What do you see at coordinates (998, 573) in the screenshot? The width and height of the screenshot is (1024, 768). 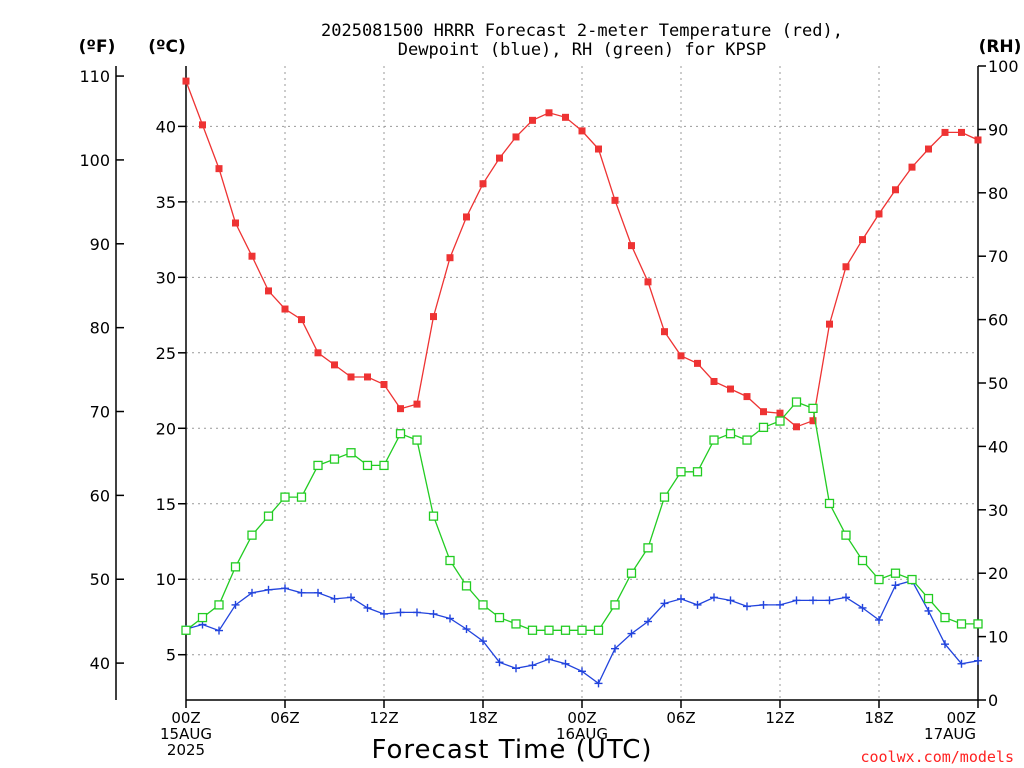 I see `rh-tick-label-20: 20` at bounding box center [998, 573].